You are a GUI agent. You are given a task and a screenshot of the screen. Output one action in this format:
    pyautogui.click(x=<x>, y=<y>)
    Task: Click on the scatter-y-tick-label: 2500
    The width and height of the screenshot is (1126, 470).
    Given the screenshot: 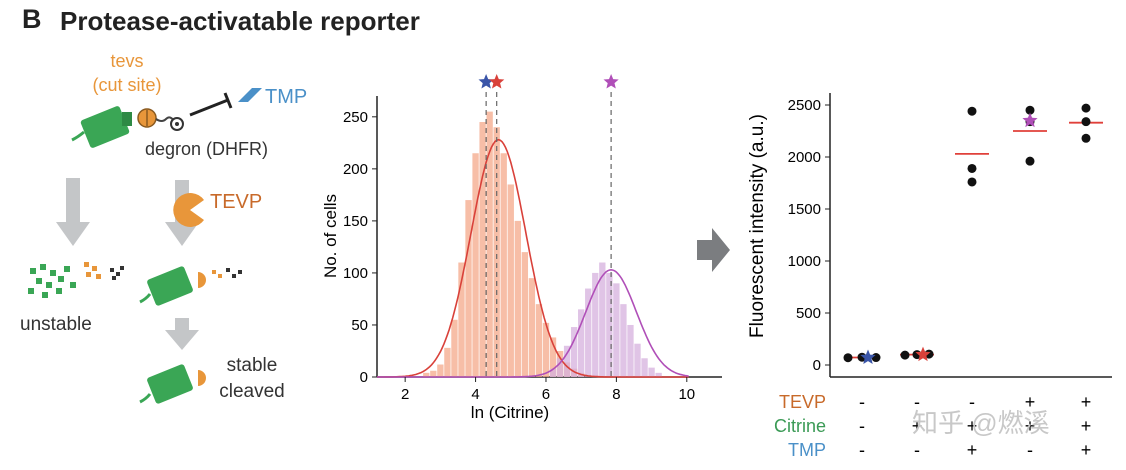 What is the action you would take?
    pyautogui.click(x=804, y=105)
    